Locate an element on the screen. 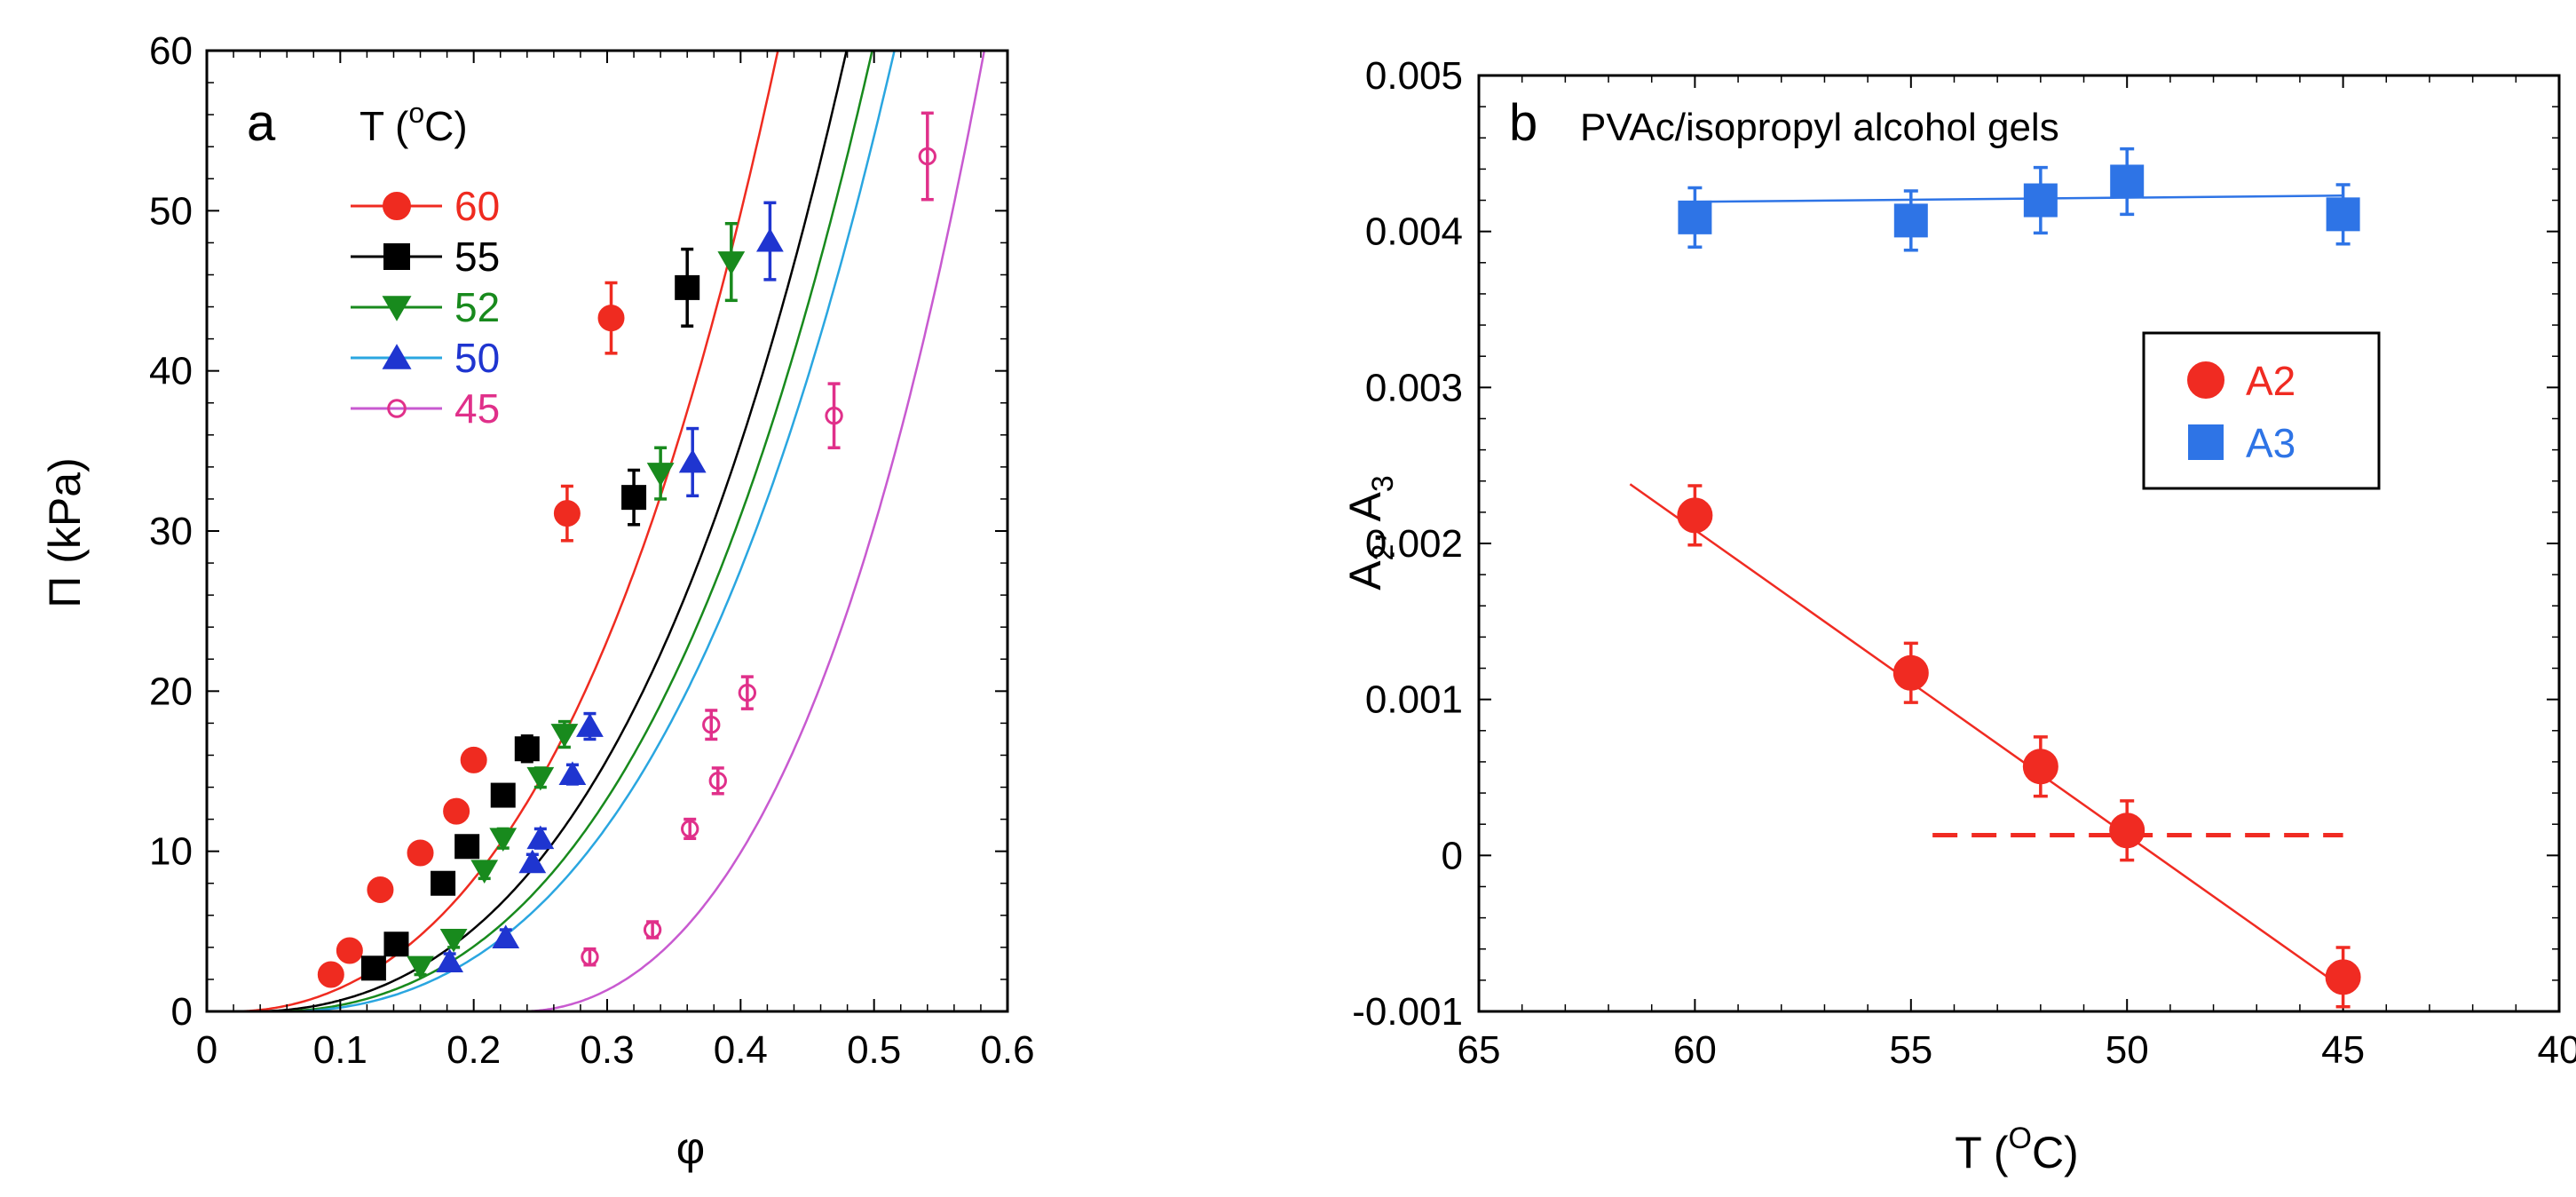  a-x-tick-label: 0.1 is located at coordinates (340, 1050).